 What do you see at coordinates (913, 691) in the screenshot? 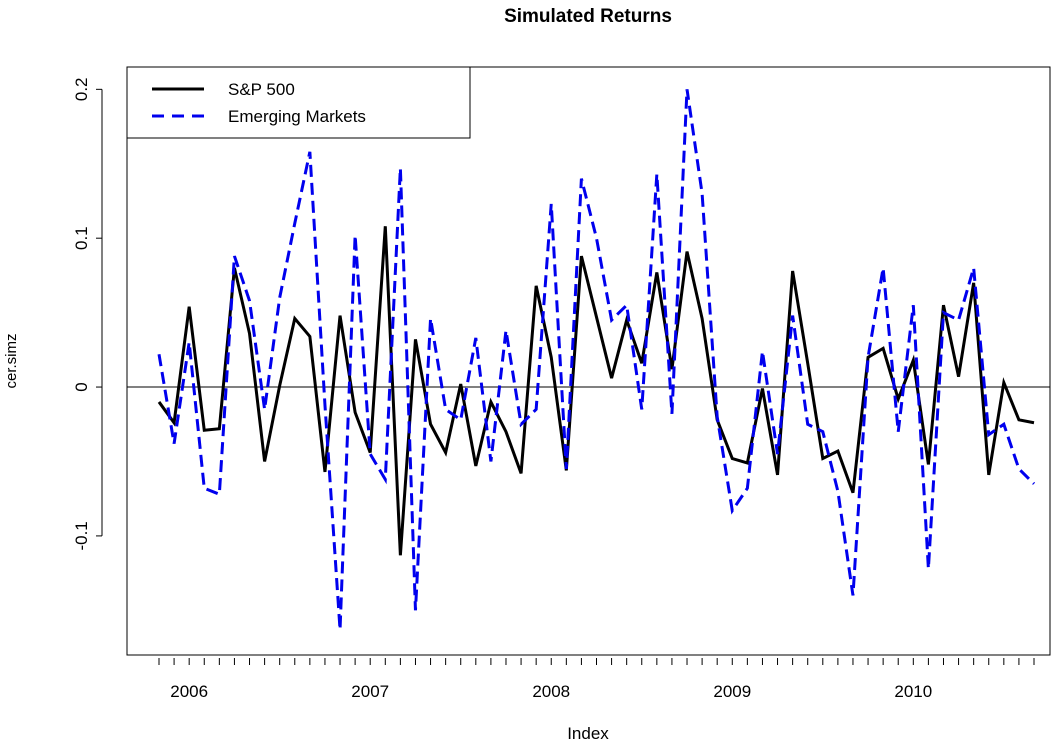
I see `x-tick-label: 2010` at bounding box center [913, 691].